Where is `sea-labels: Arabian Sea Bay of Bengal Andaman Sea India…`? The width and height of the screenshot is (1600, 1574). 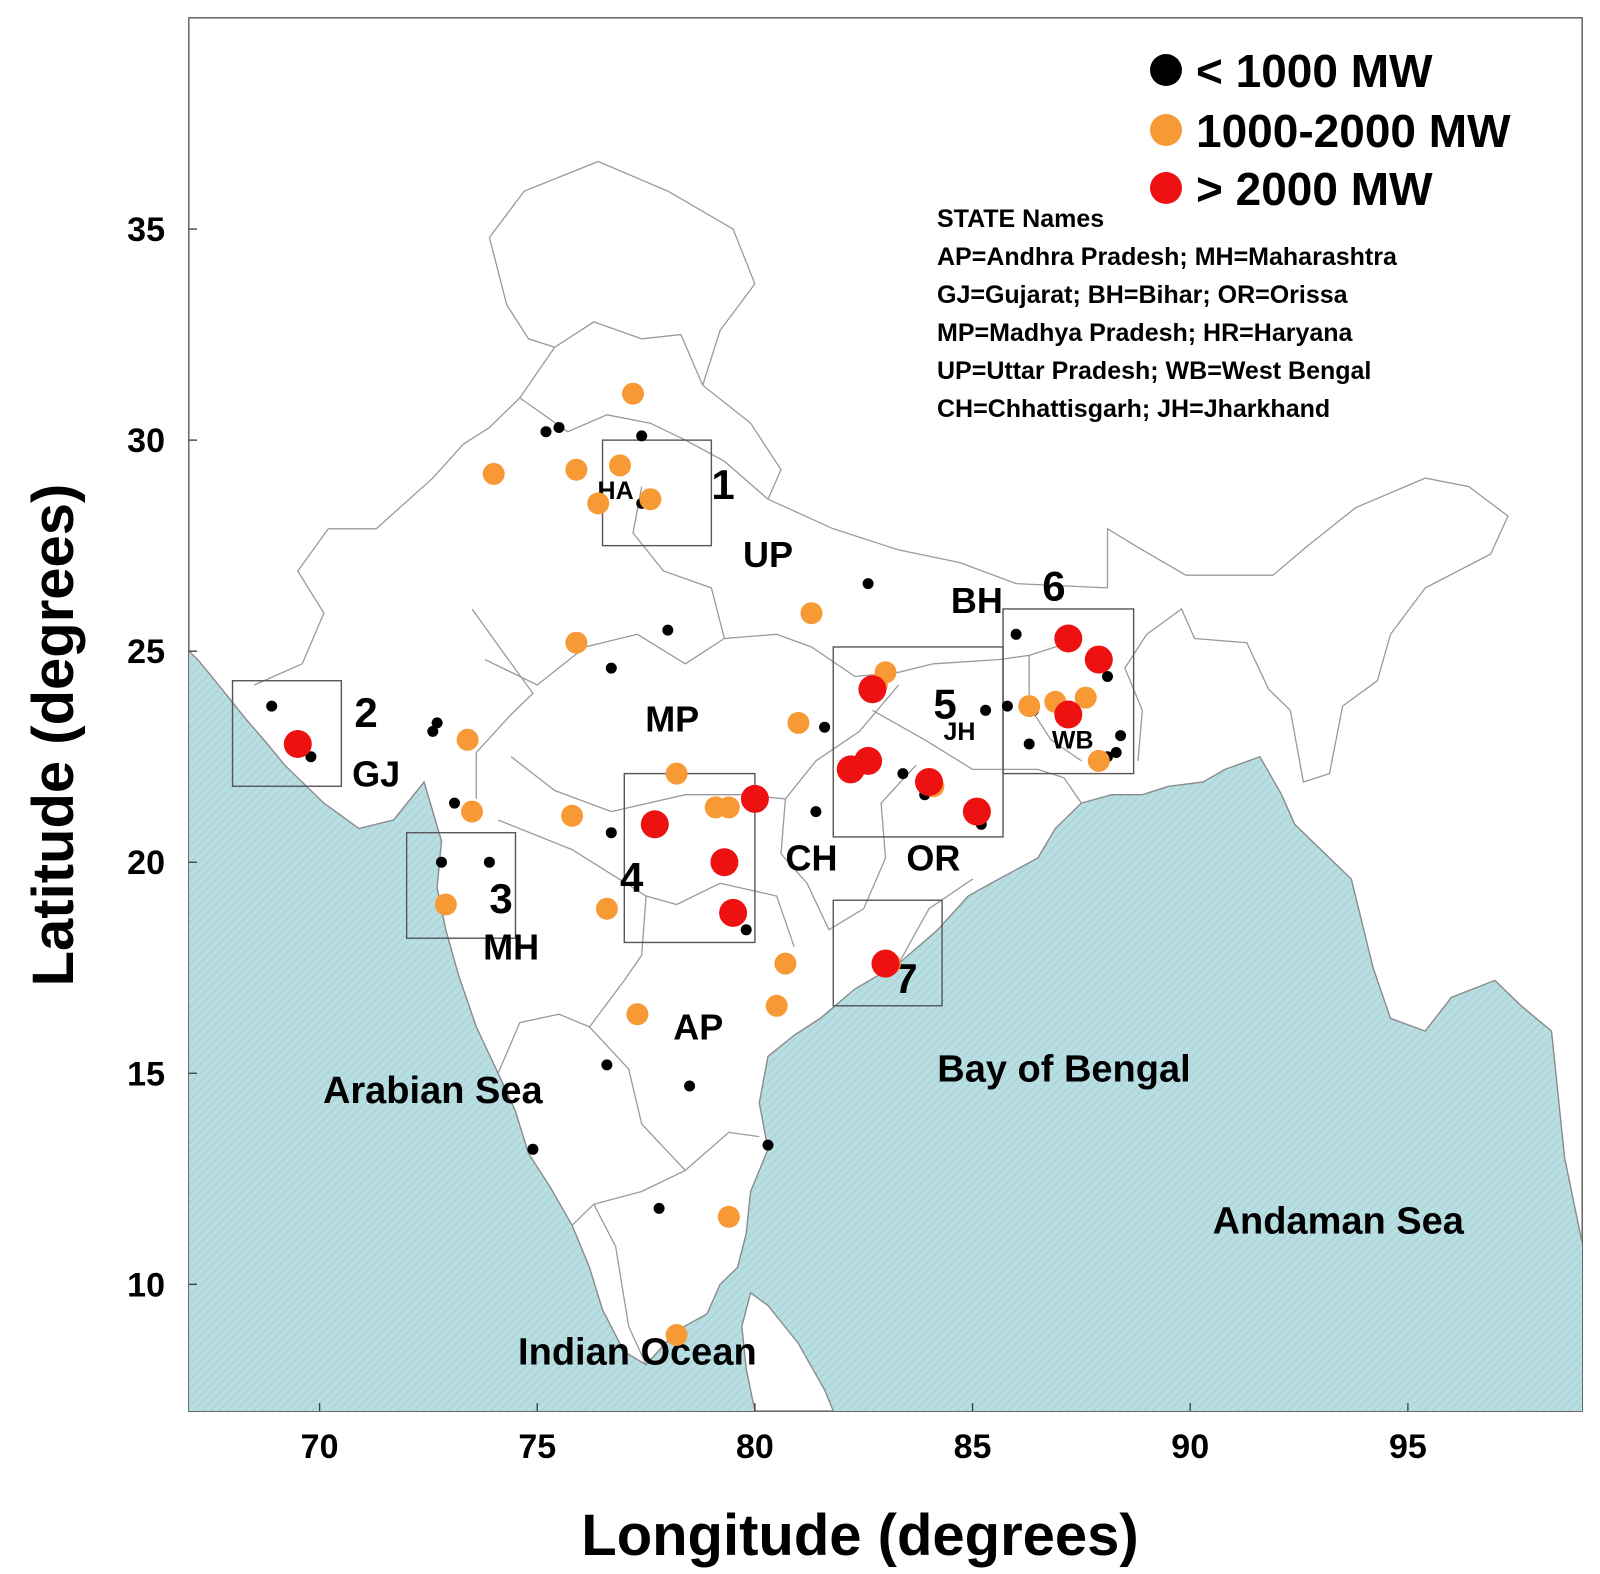 sea-labels: Arabian Sea Bay of Bengal Andaman Sea India… is located at coordinates (894, 1211).